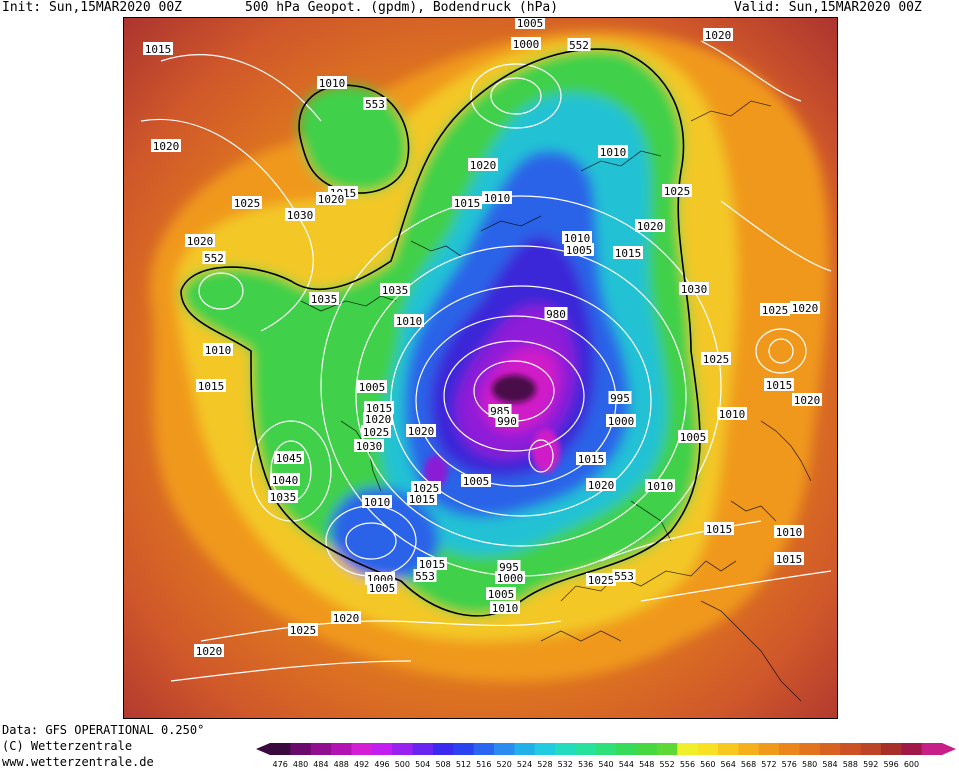  Describe the element at coordinates (526, 44) in the screenshot. I see `pressure-label: 1000` at that location.